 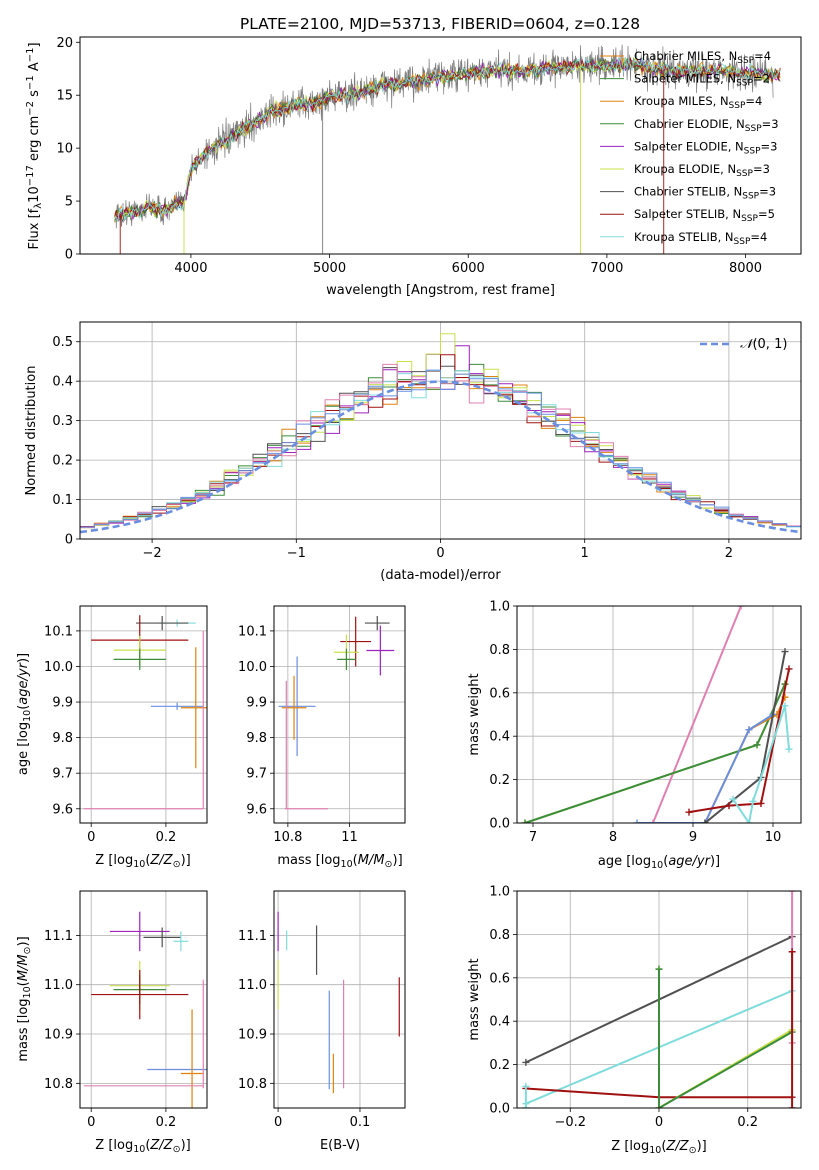 What do you see at coordinates (474, 999) in the screenshot?
I see `y-axis-label: mass weight` at bounding box center [474, 999].